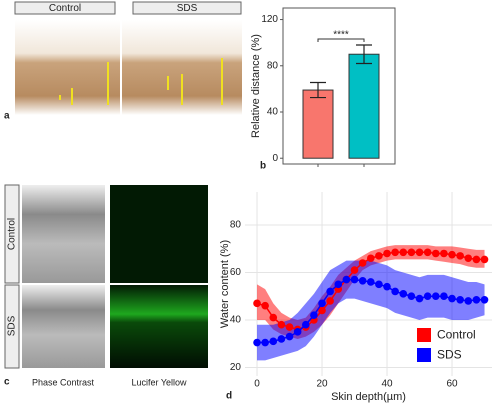 This screenshot has height=405, width=500. What do you see at coordinates (275, 158) in the screenshot?
I see `y-tick-label: 0` at bounding box center [275, 158].